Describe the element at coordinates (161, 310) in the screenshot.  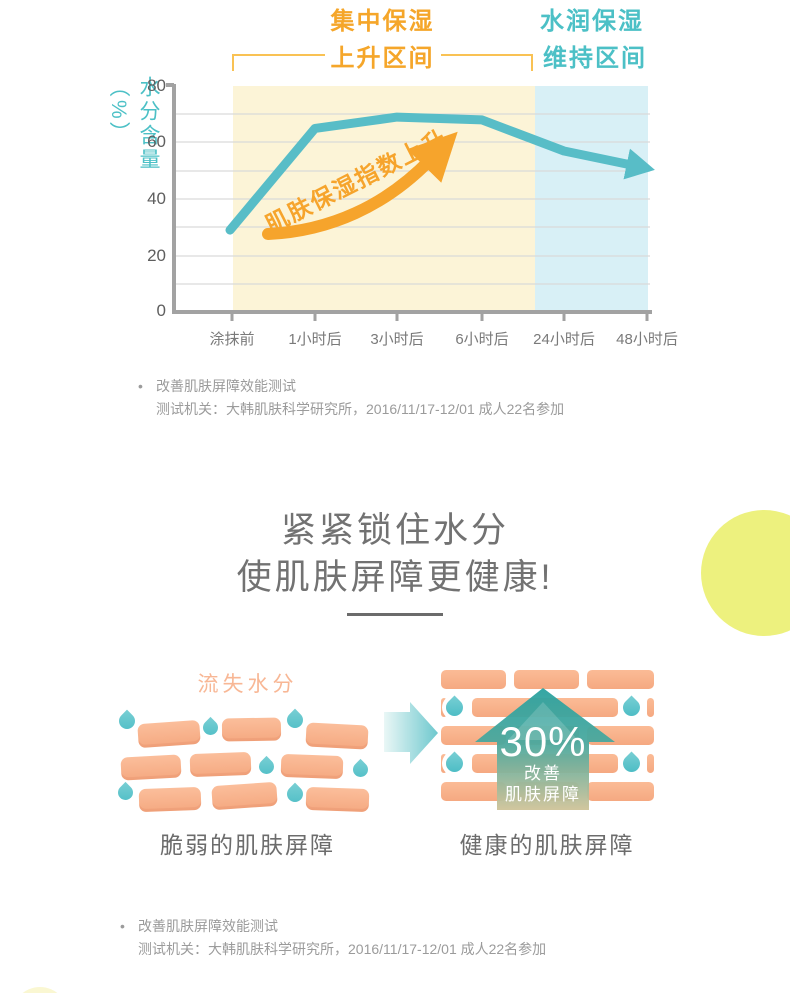
I see `y-tick-0: 0` at that location.